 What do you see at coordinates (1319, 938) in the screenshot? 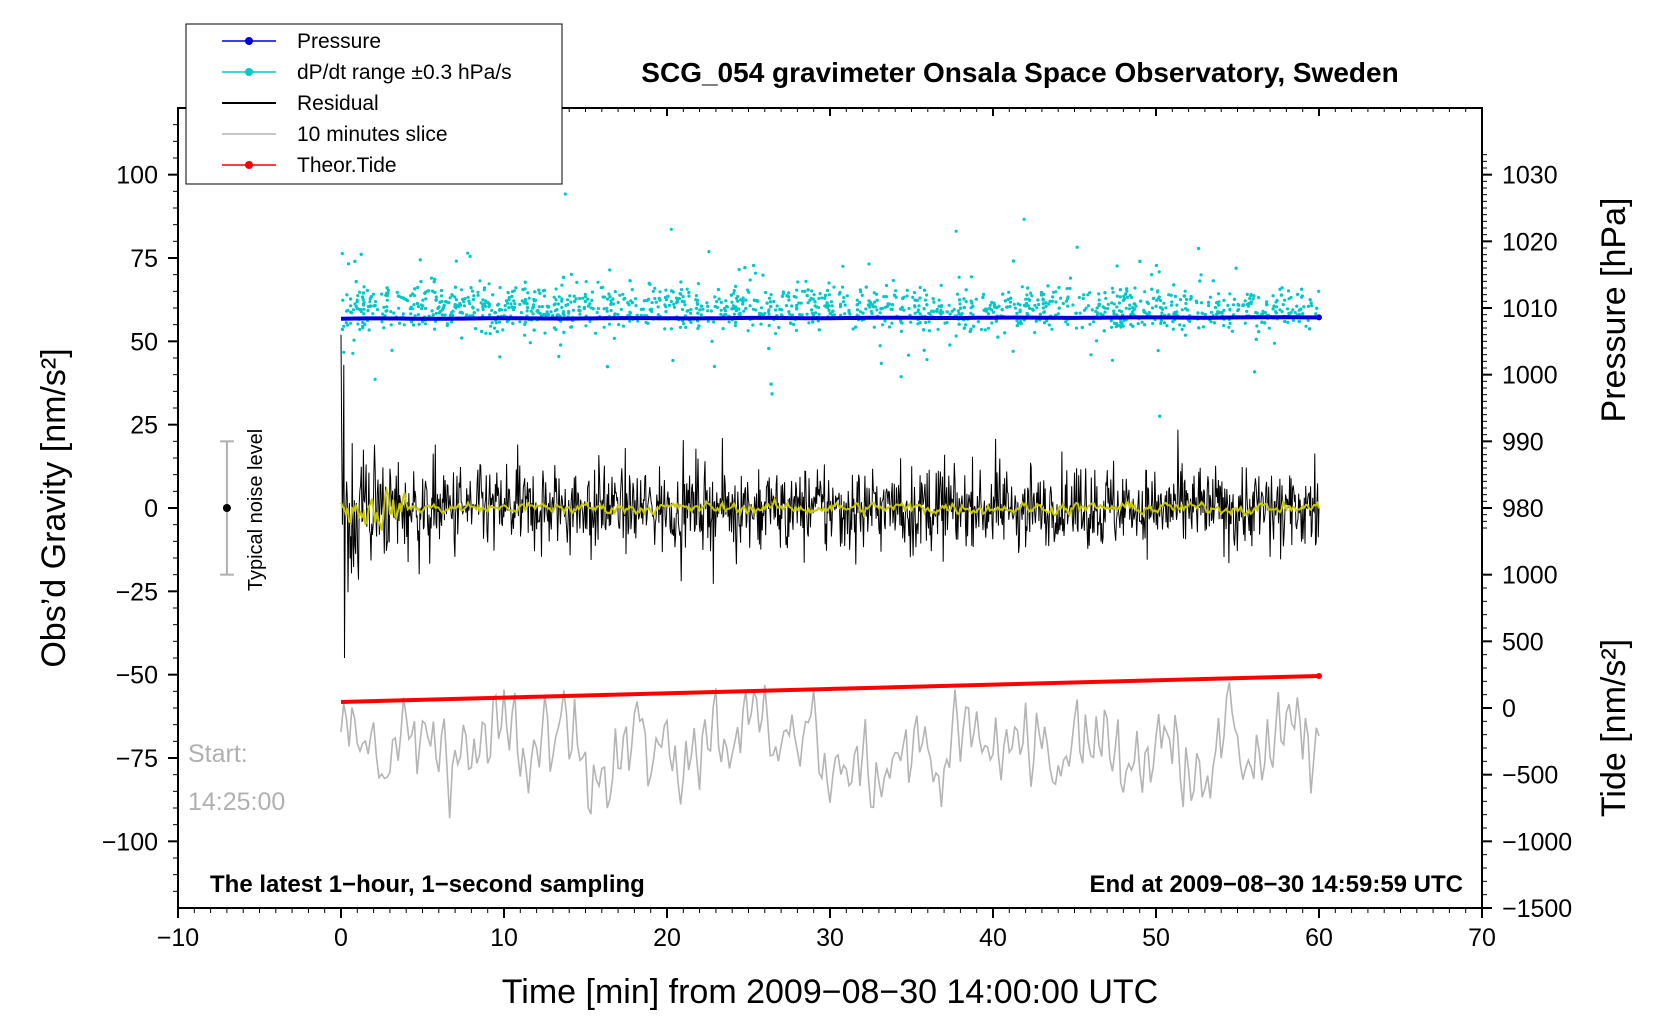
I see `x-tick-label: 60` at bounding box center [1319, 938].